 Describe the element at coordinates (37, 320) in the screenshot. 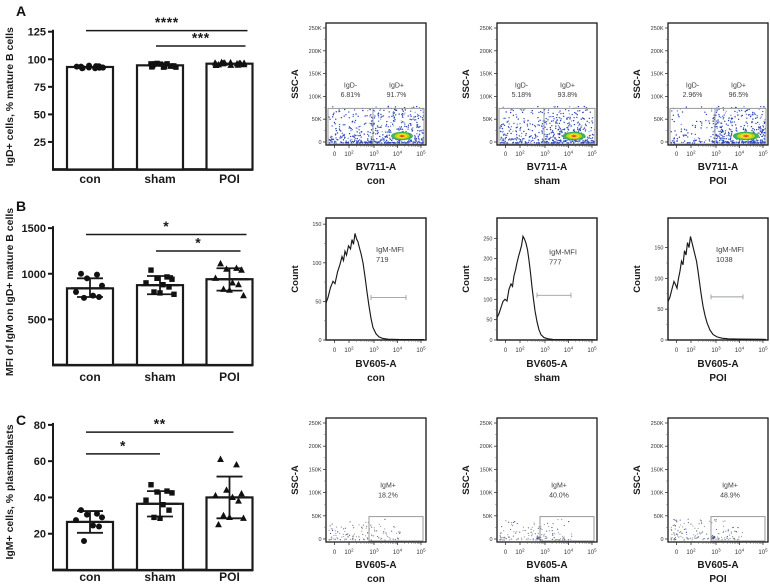

I see `svg-text: 500` at that location.